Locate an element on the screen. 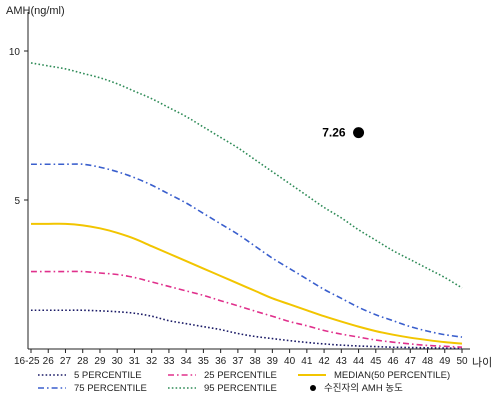 This screenshot has height=400, width=500. x-tick-label: 33 is located at coordinates (169, 361).